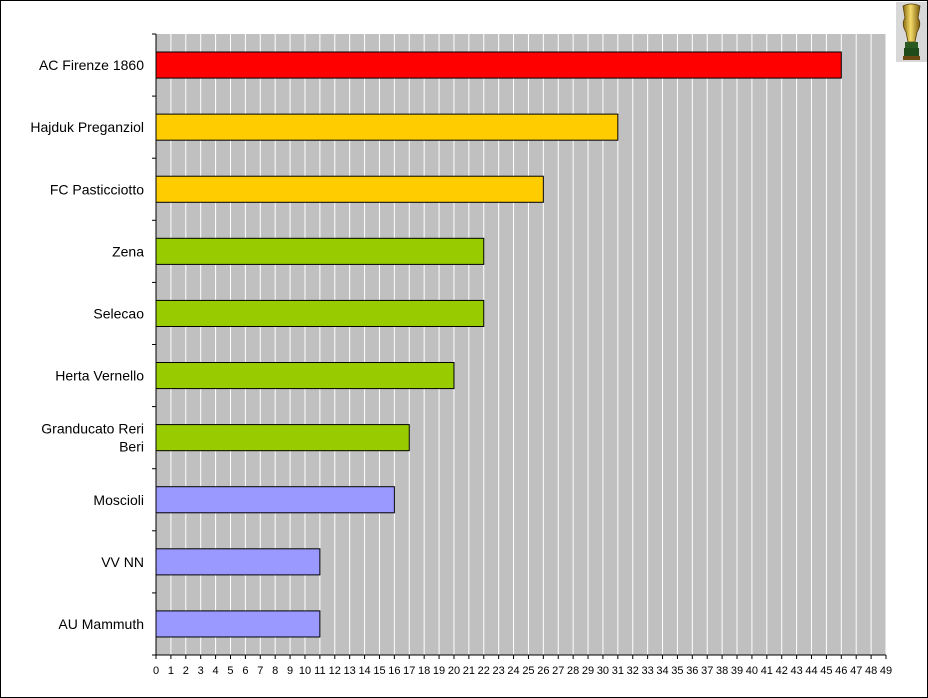  What do you see at coordinates (648, 671) in the screenshot?
I see `x-tick-label-33: 33` at bounding box center [648, 671].